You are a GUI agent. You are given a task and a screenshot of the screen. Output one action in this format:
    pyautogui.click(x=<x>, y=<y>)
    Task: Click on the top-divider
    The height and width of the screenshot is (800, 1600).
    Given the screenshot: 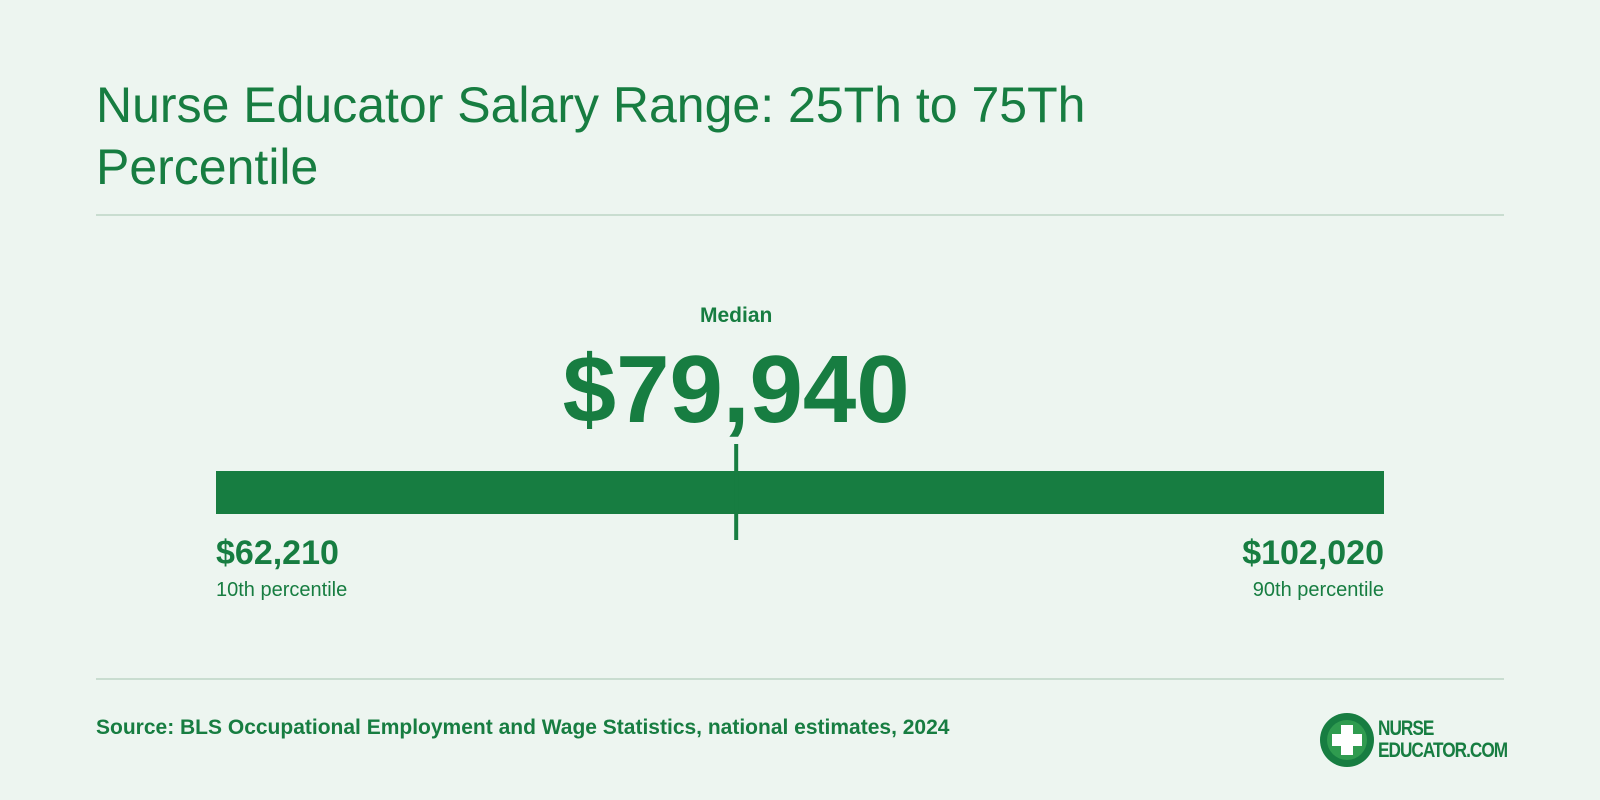 What is the action you would take?
    pyautogui.click(x=800, y=215)
    